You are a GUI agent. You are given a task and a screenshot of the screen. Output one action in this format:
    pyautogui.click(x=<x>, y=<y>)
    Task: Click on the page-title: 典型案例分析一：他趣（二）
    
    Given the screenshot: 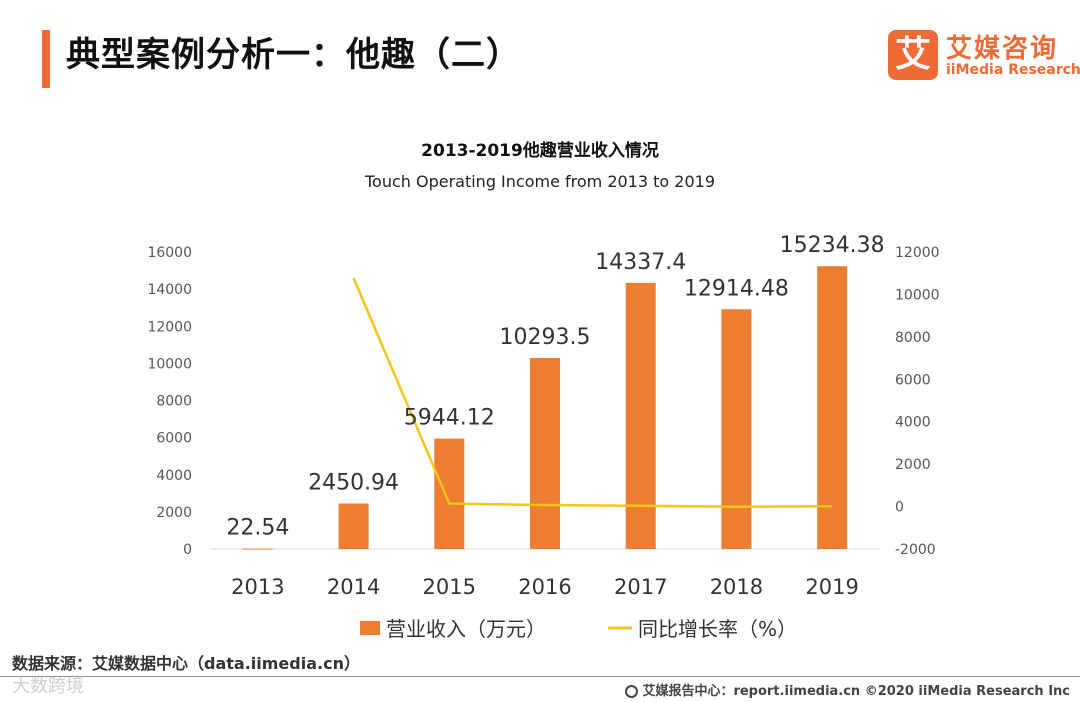 What is the action you would take?
    pyautogui.click(x=293, y=55)
    